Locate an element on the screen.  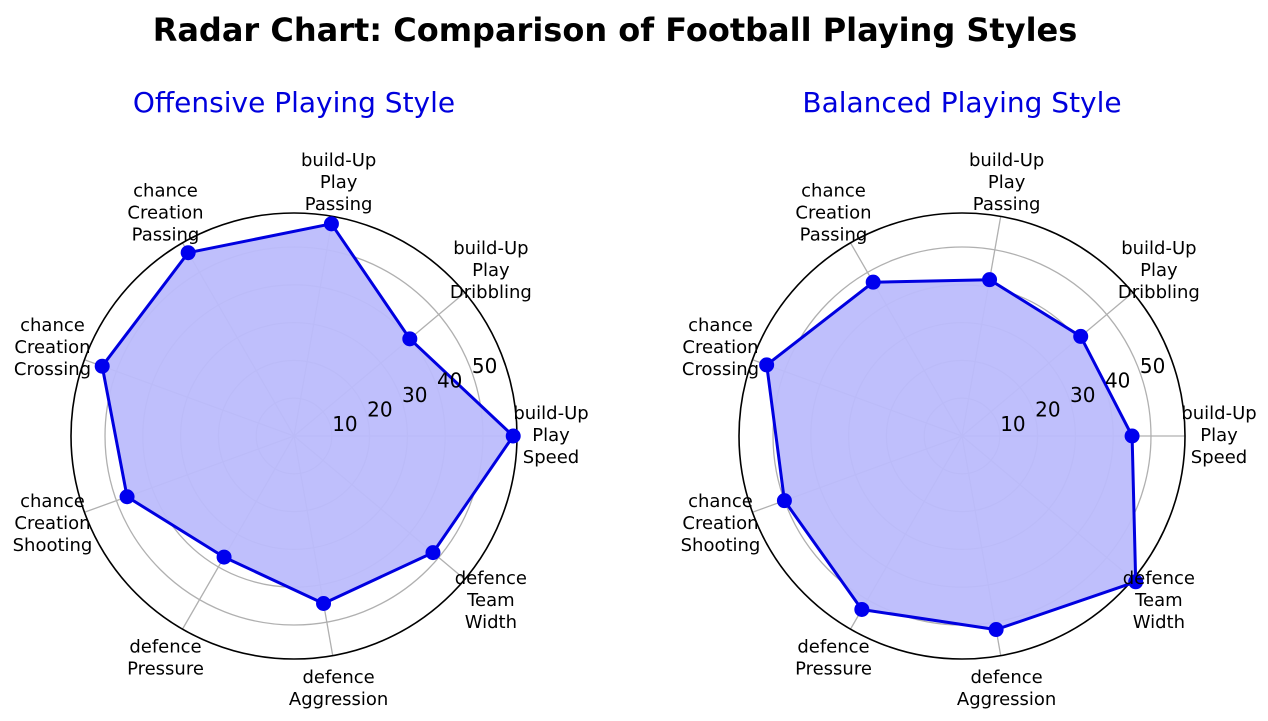
panel-title-balanced: Balanced Playing Style is located at coordinates (961, 102).